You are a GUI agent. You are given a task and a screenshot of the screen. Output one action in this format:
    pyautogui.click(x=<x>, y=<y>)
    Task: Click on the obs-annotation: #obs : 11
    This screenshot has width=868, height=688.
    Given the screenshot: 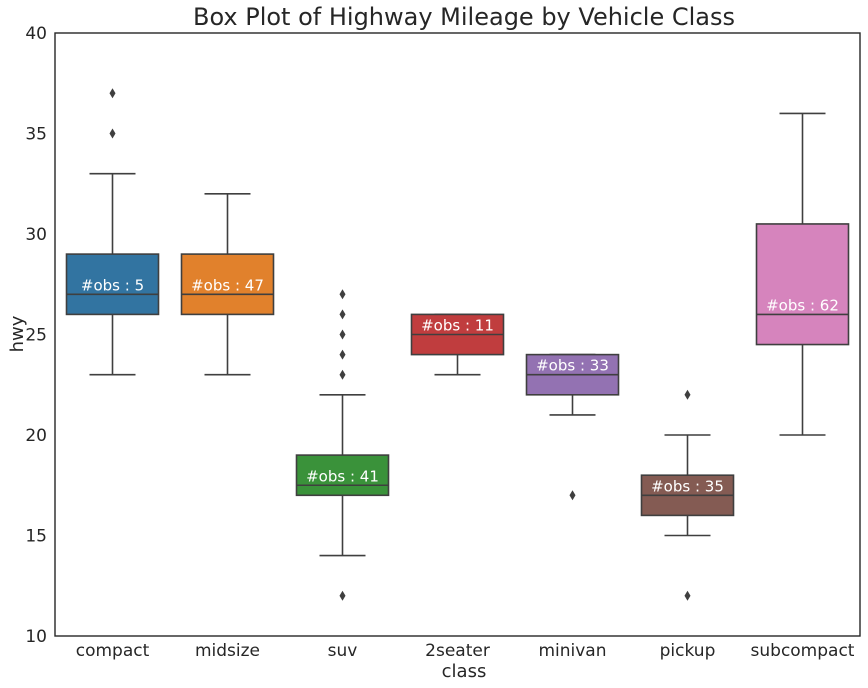 What is the action you would take?
    pyautogui.click(x=457, y=326)
    